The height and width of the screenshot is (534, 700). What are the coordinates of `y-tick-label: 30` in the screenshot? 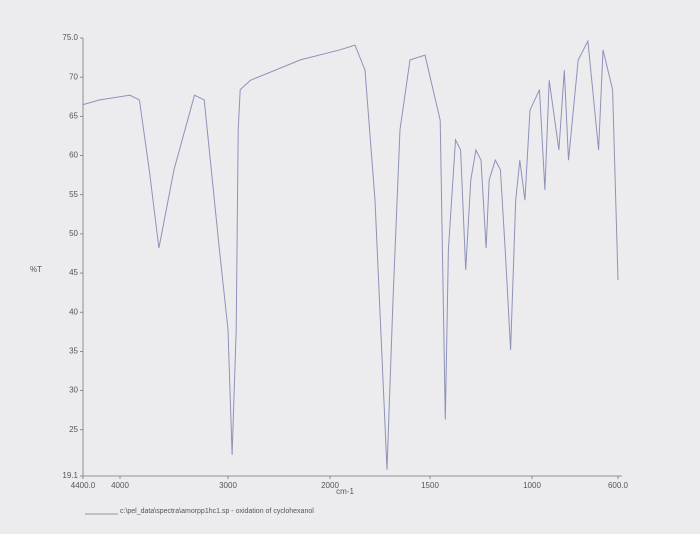 It's located at (73, 390).